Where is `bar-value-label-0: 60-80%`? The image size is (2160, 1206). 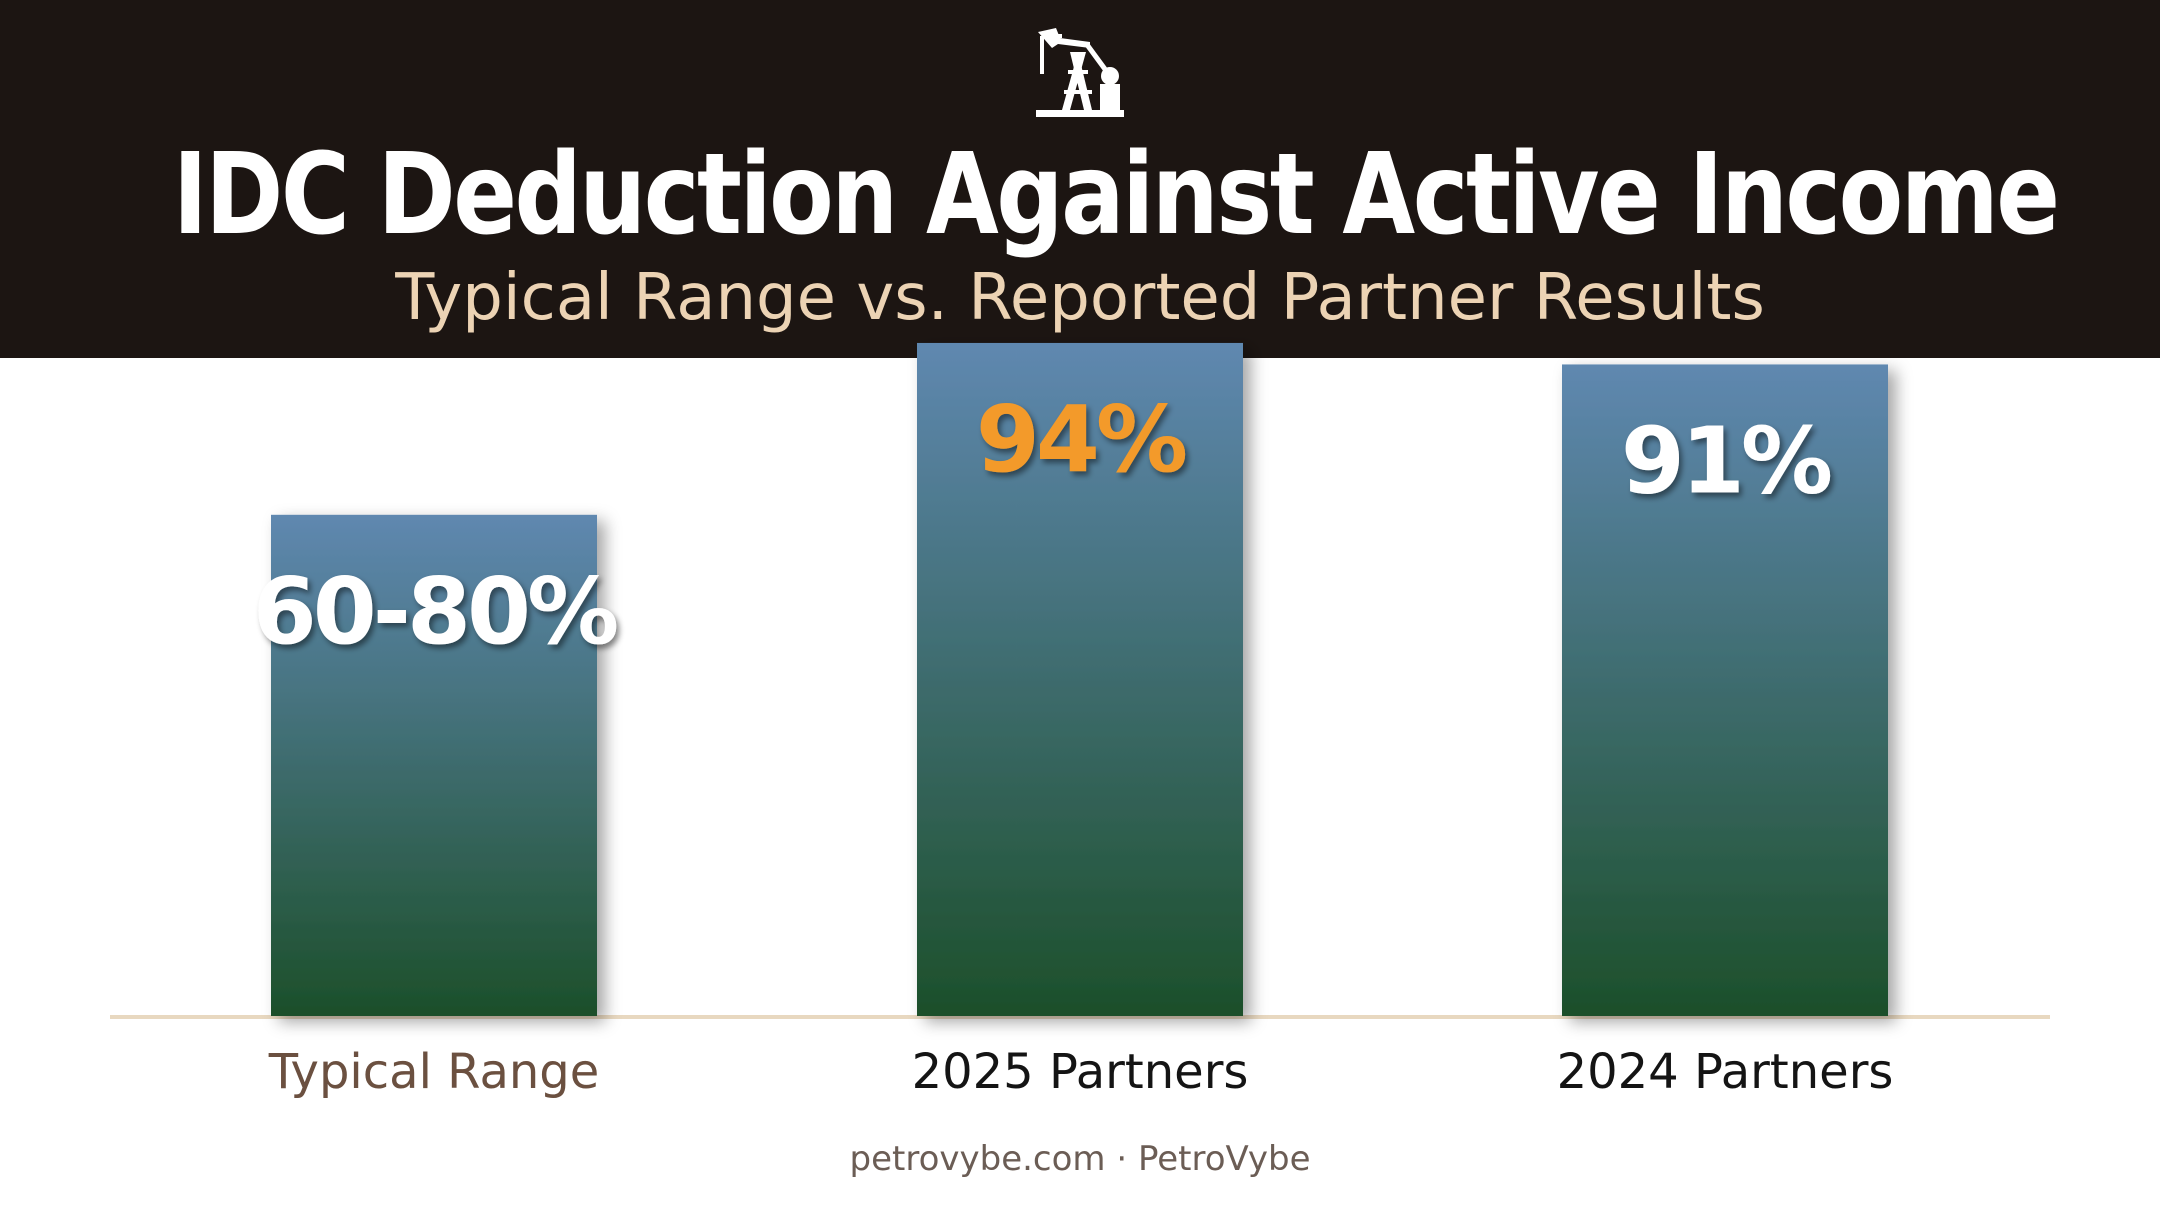
bar-value-label-0: 60-80% is located at coordinates (435, 611).